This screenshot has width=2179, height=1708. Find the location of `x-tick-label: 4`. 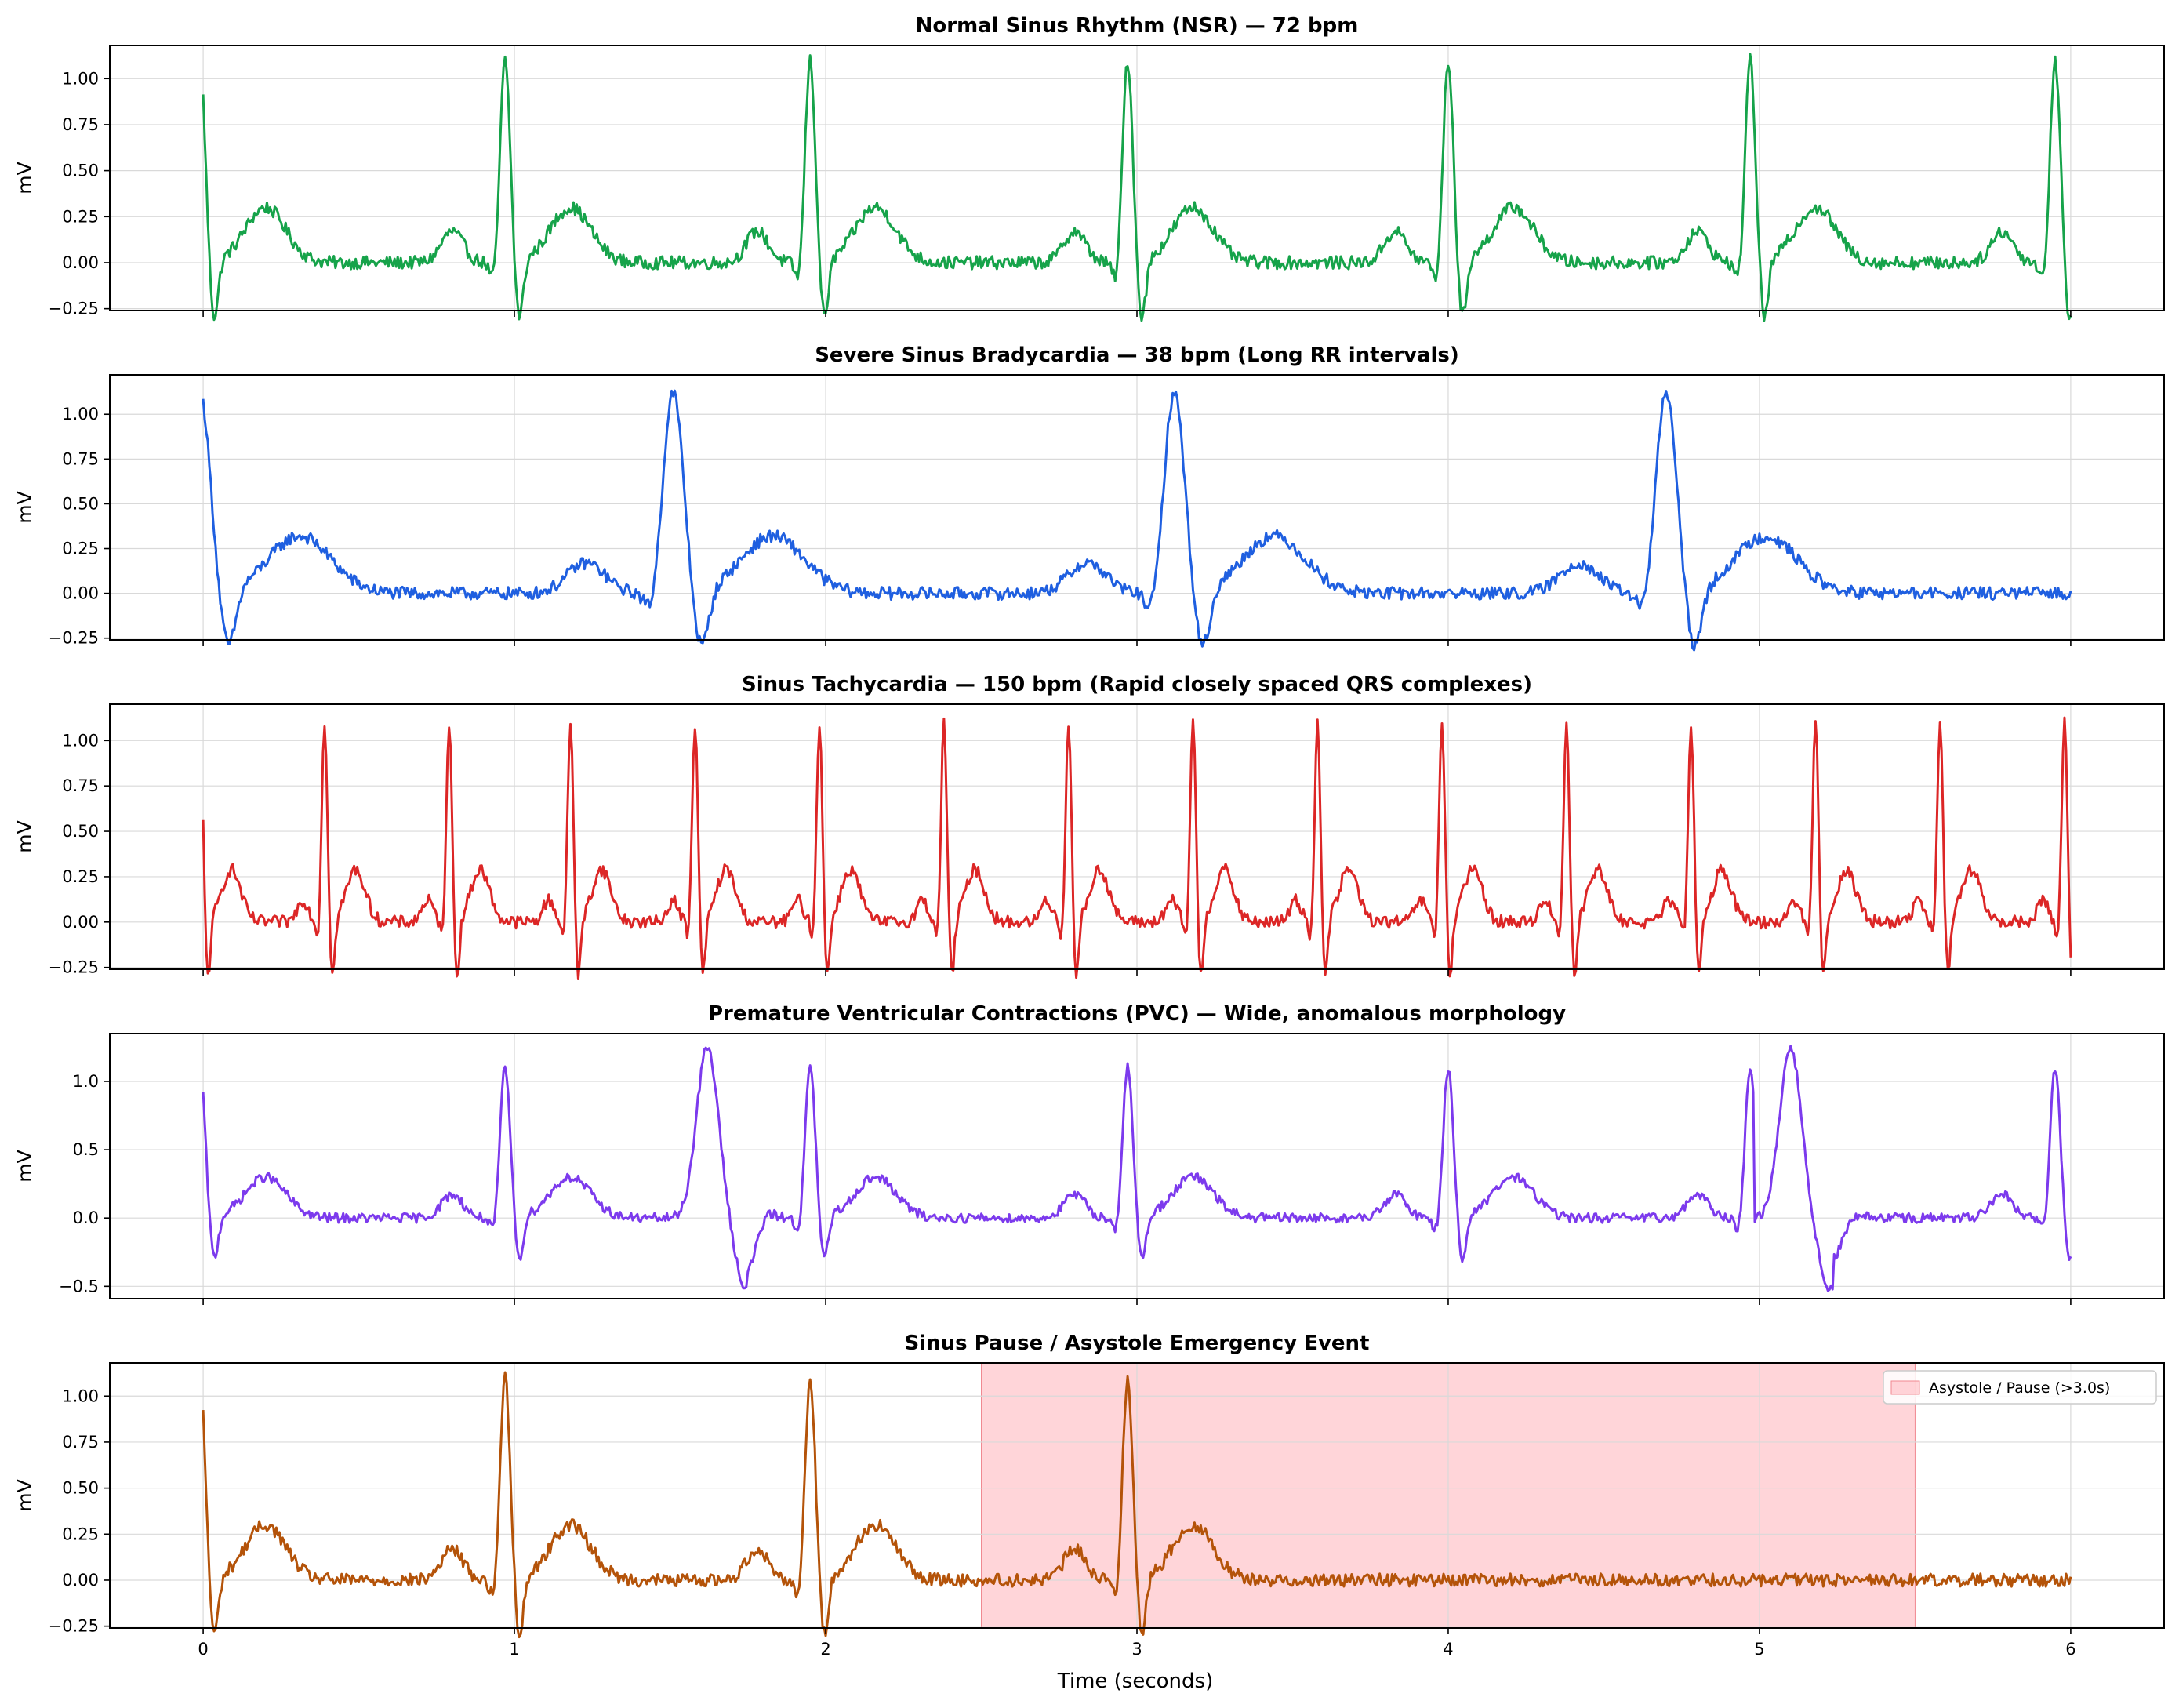

x-tick-label: 4 is located at coordinates (1448, 1649).